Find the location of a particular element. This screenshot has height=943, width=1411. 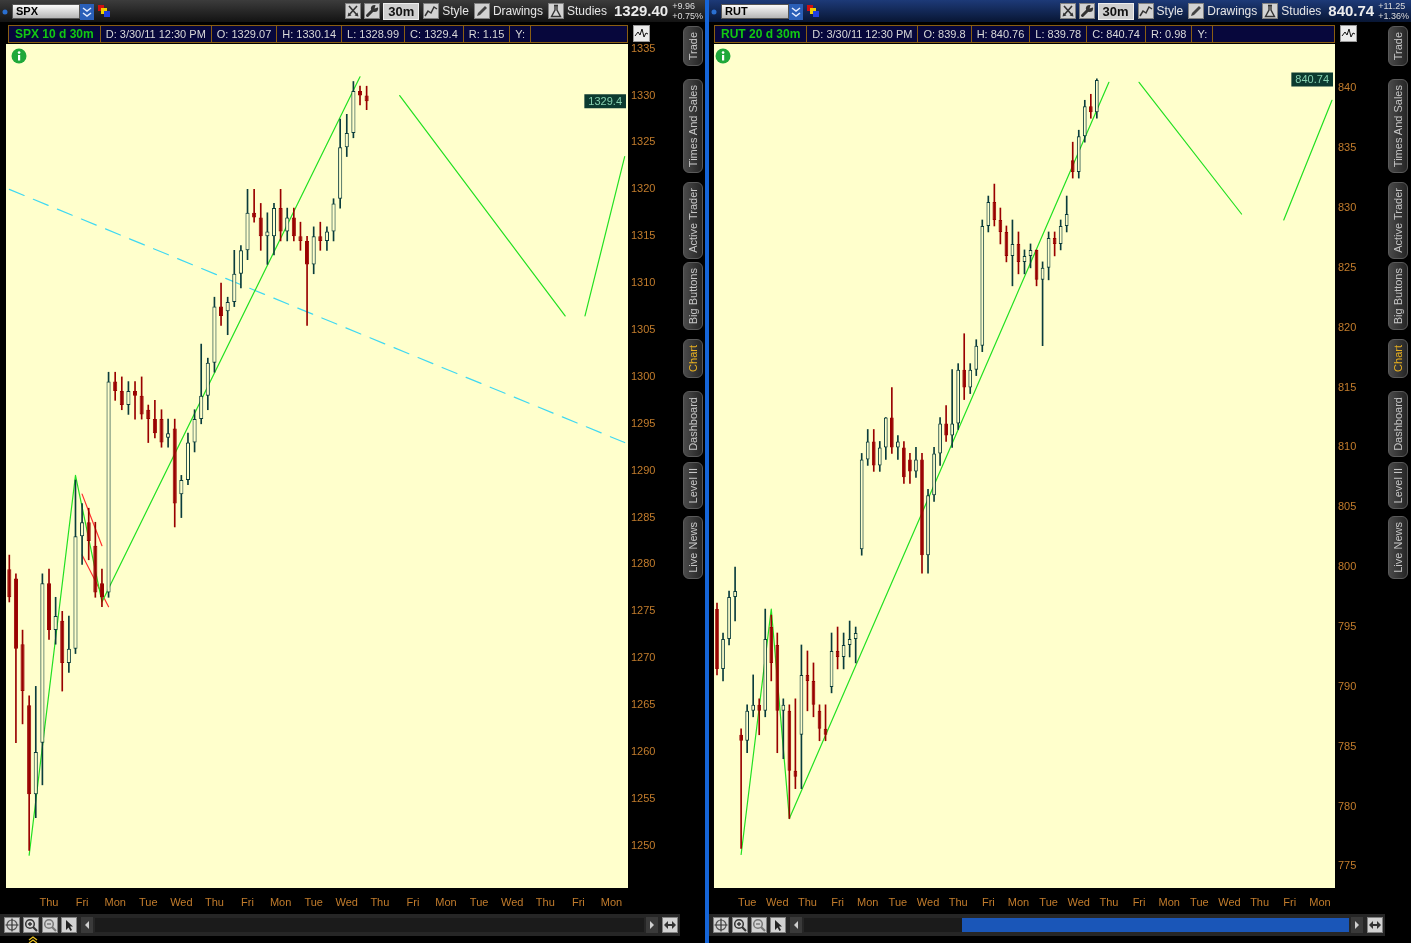

text: 840.74 is located at coordinates (1351, 10).